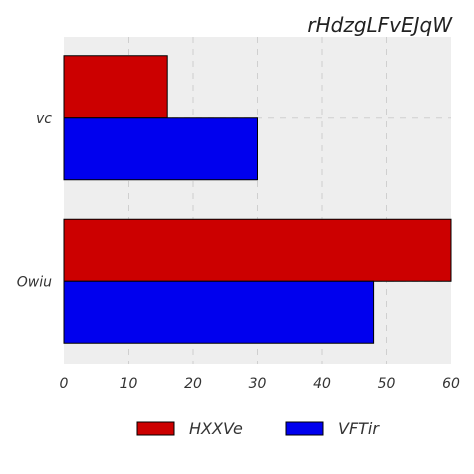 The image size is (474, 474). Describe the element at coordinates (451, 384) in the screenshot. I see `x-tick-label: 60` at that location.